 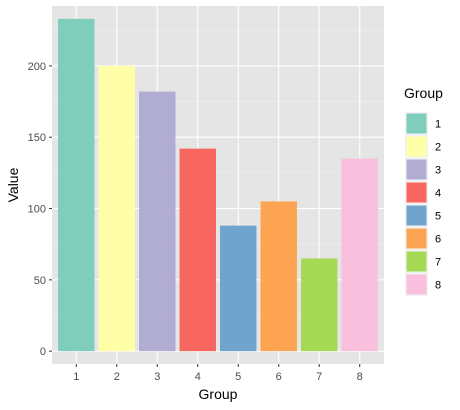 What do you see at coordinates (438, 125) in the screenshot?
I see `legend-label: 1` at bounding box center [438, 125].